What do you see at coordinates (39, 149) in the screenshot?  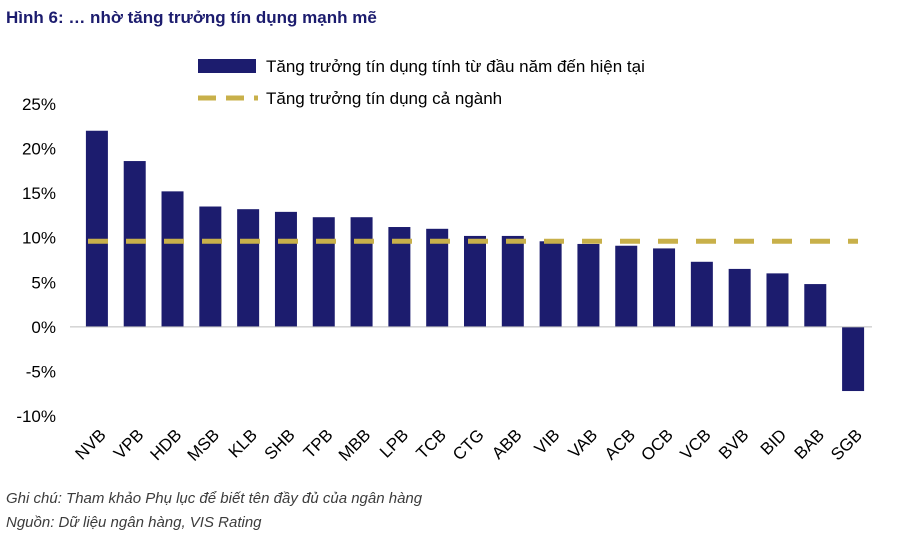 I see `y-tick-label: 20%` at bounding box center [39, 149].